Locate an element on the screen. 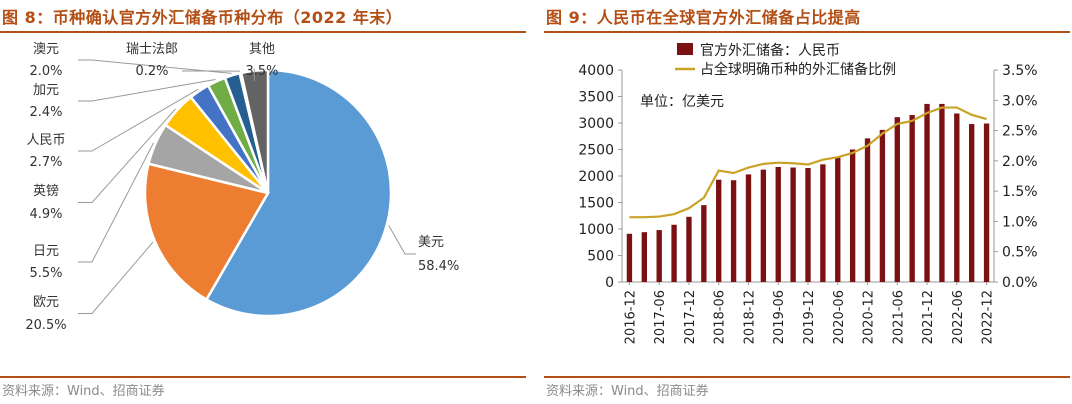 The height and width of the screenshot is (404, 1072). y-left-tick-label: 1000 is located at coordinates (596, 230).